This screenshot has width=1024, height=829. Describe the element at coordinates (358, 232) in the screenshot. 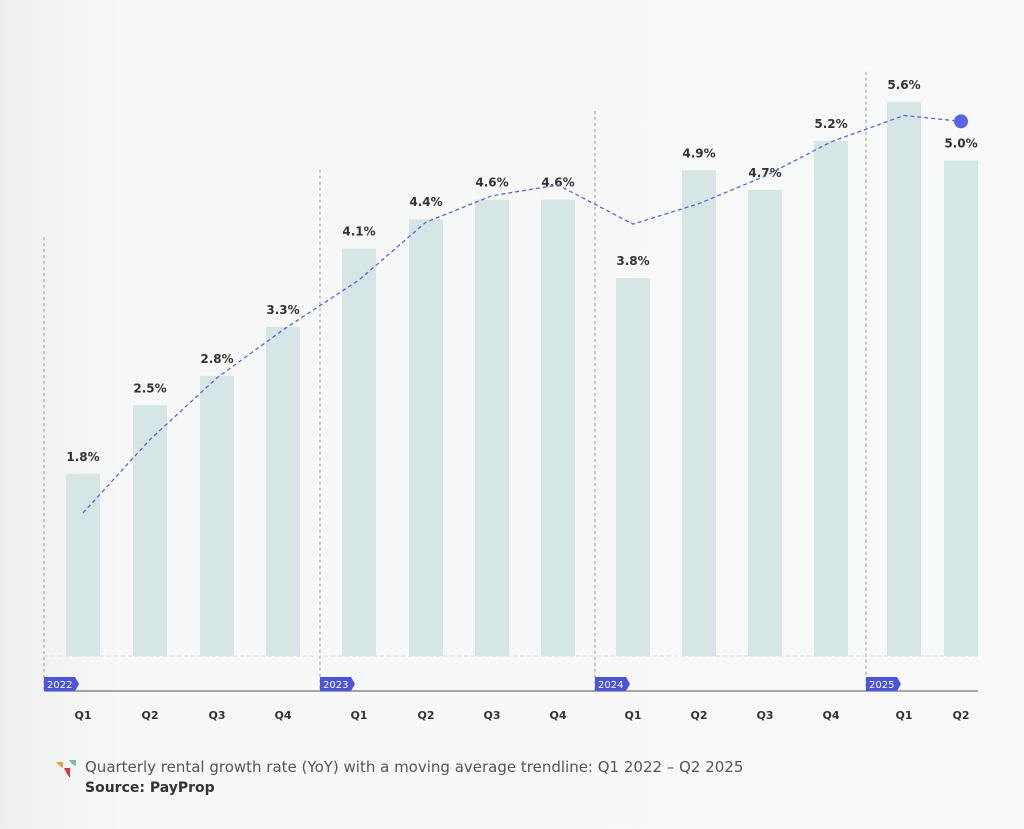

I see `data-label: 4.1%` at that location.